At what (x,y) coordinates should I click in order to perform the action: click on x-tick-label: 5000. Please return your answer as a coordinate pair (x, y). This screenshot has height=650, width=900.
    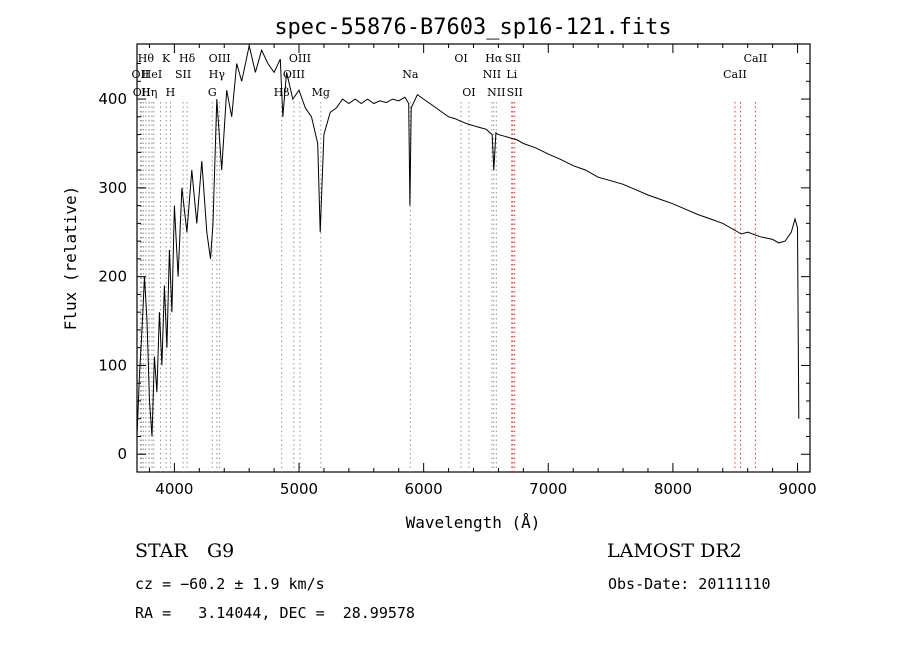
    Looking at the image, I should click on (299, 489).